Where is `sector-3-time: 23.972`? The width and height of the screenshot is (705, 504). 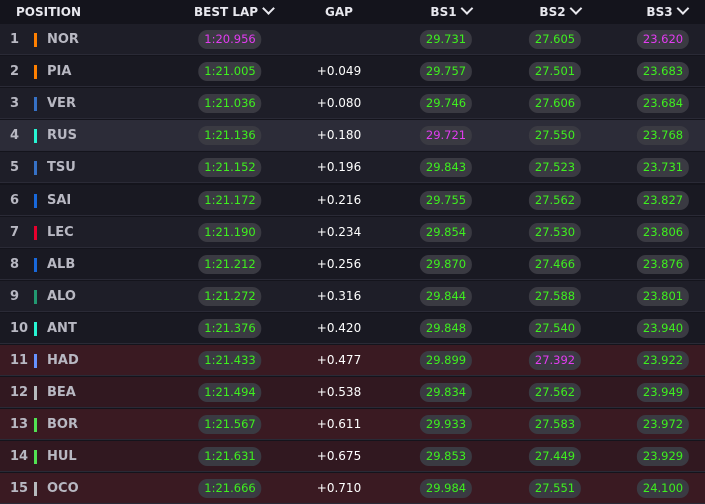
sector-3-time: 23.972 is located at coordinates (663, 425).